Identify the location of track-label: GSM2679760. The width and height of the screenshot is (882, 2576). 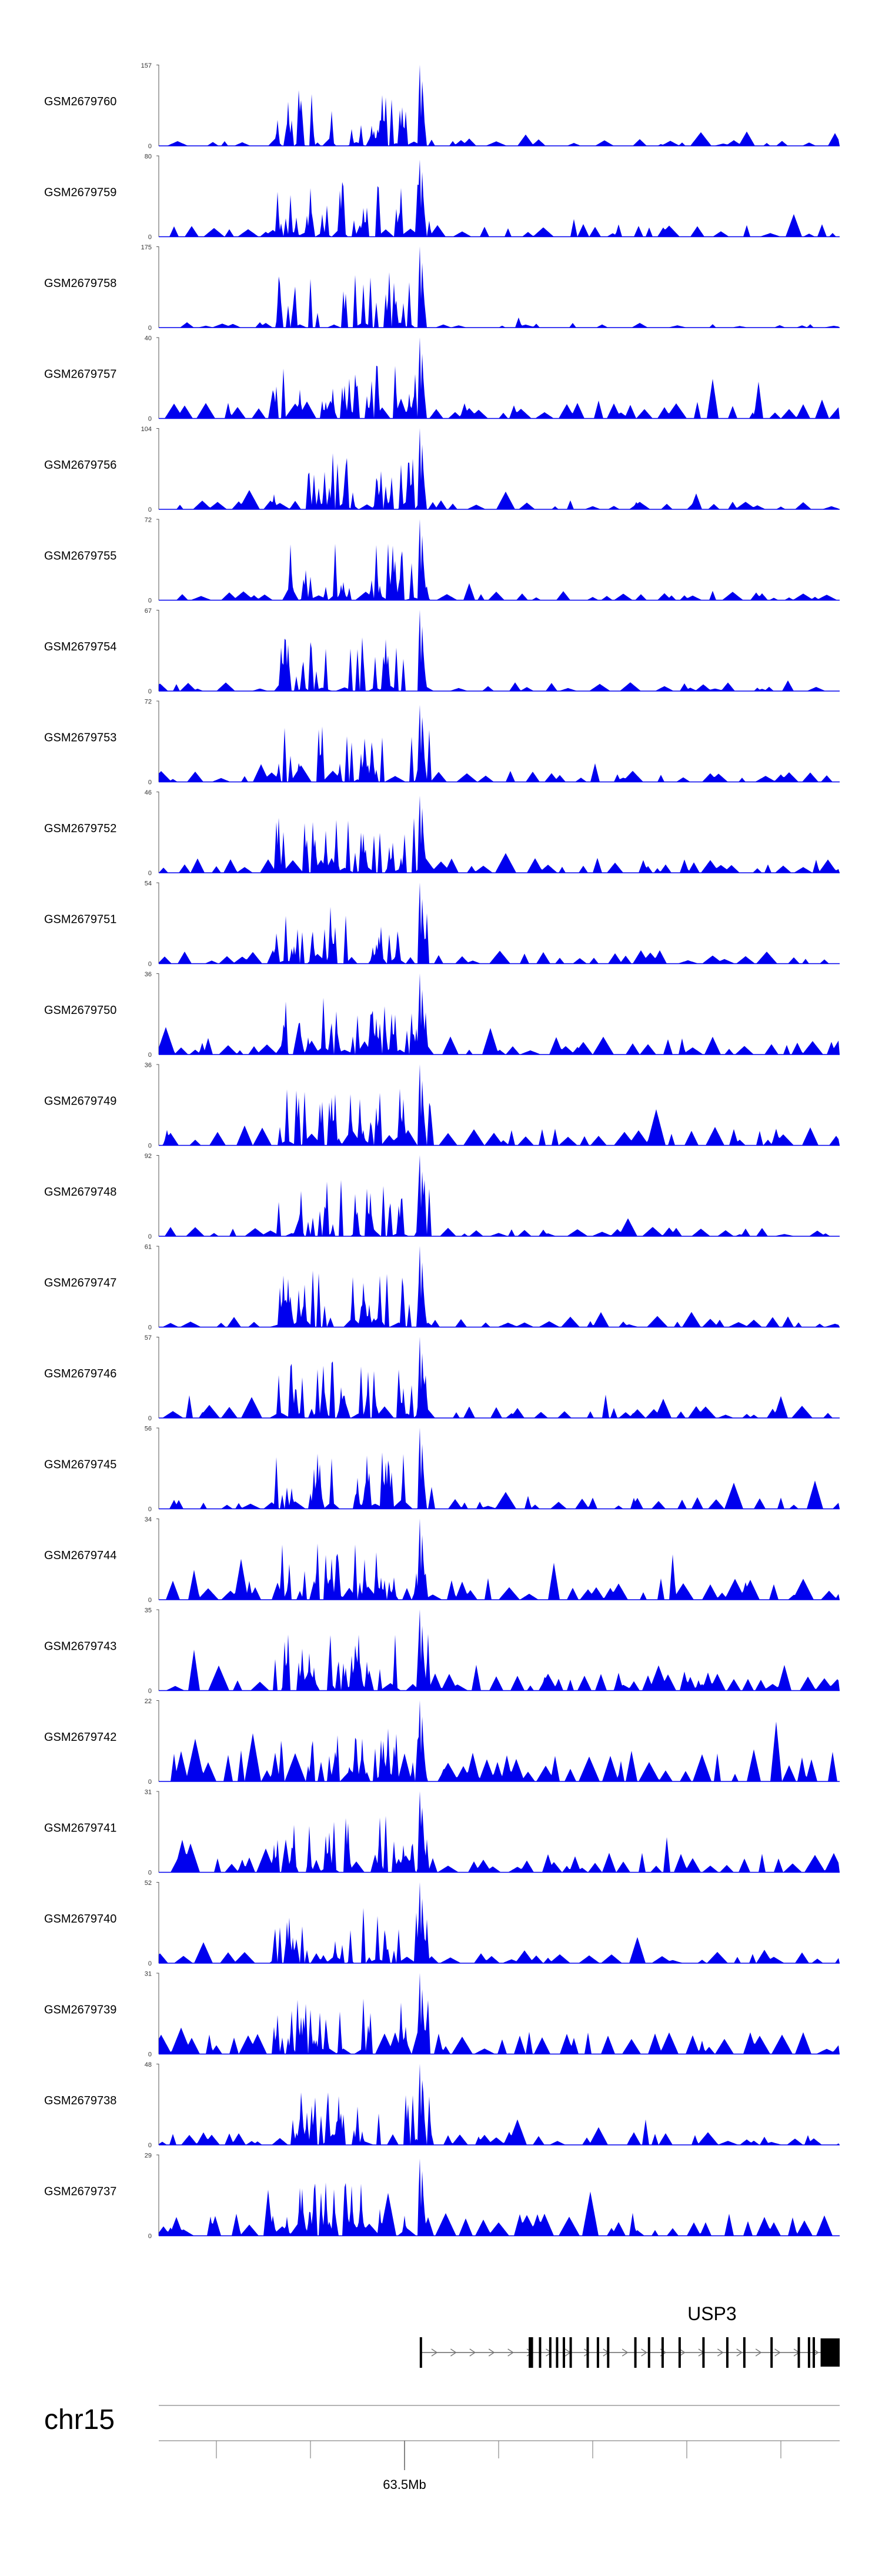
(80, 101).